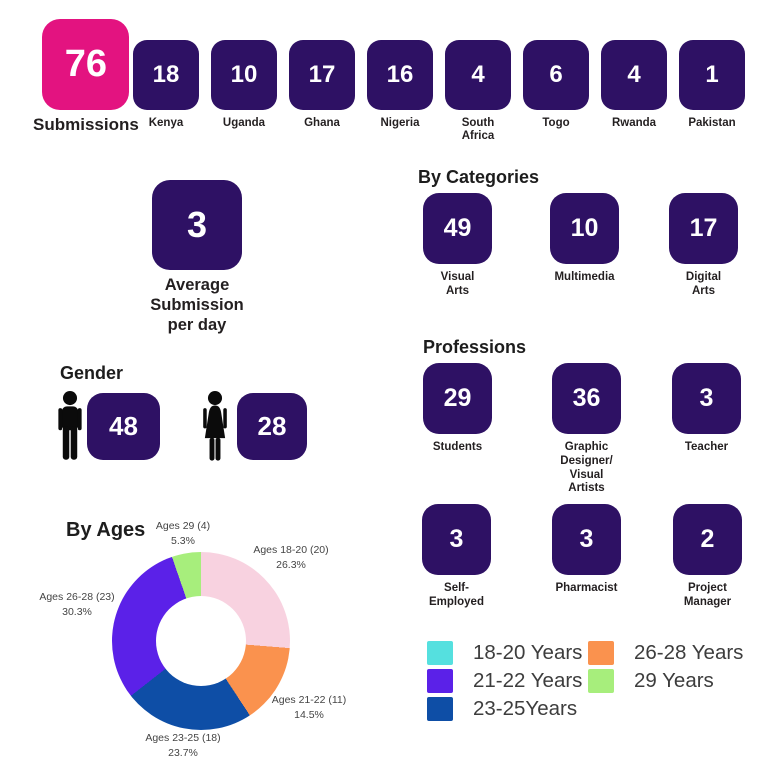  Describe the element at coordinates (584, 277) in the screenshot. I see `category-label: Multimedia` at that location.